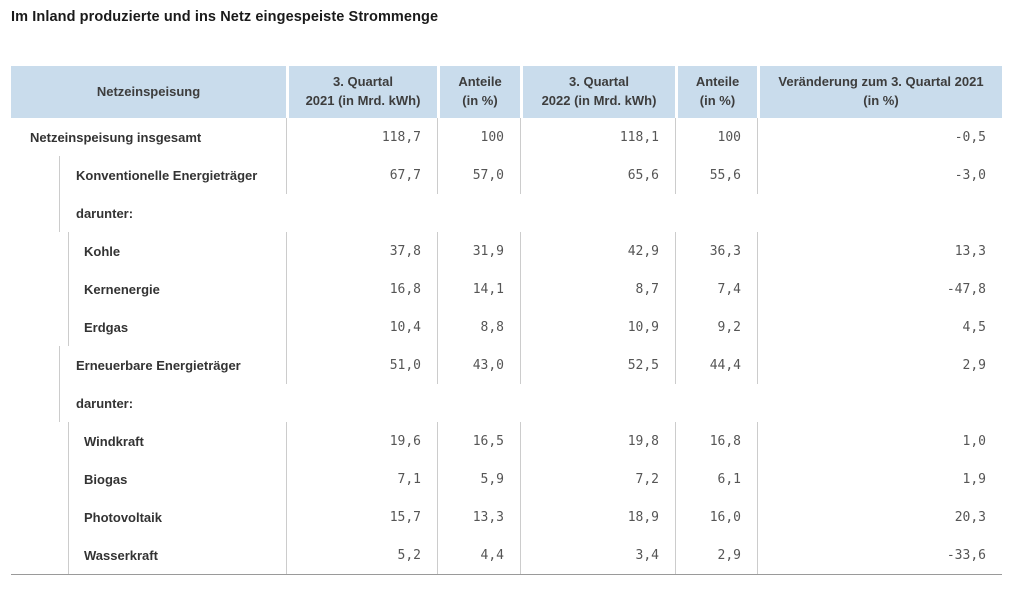 The width and height of the screenshot is (1024, 592). What do you see at coordinates (597, 555) in the screenshot?
I see `cell-q3-2022: 3,4` at bounding box center [597, 555].